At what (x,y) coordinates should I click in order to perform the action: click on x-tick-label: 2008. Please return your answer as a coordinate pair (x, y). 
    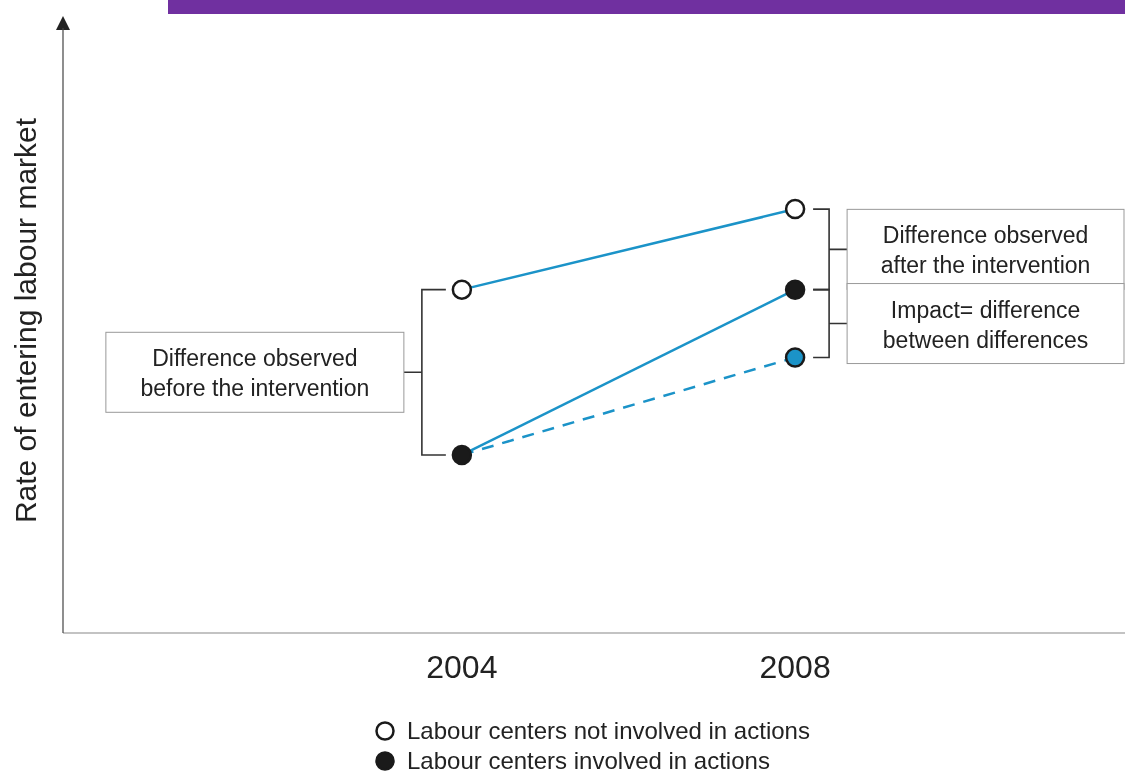
    Looking at the image, I should click on (795, 666).